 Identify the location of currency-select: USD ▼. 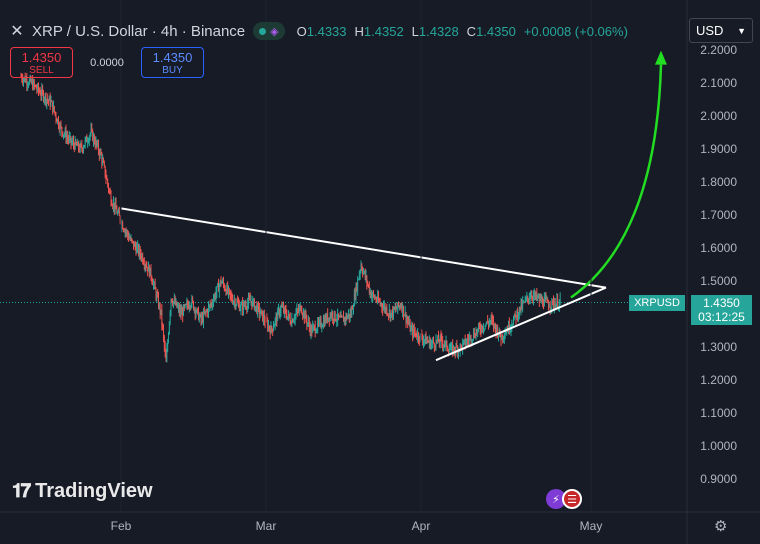
(721, 30).